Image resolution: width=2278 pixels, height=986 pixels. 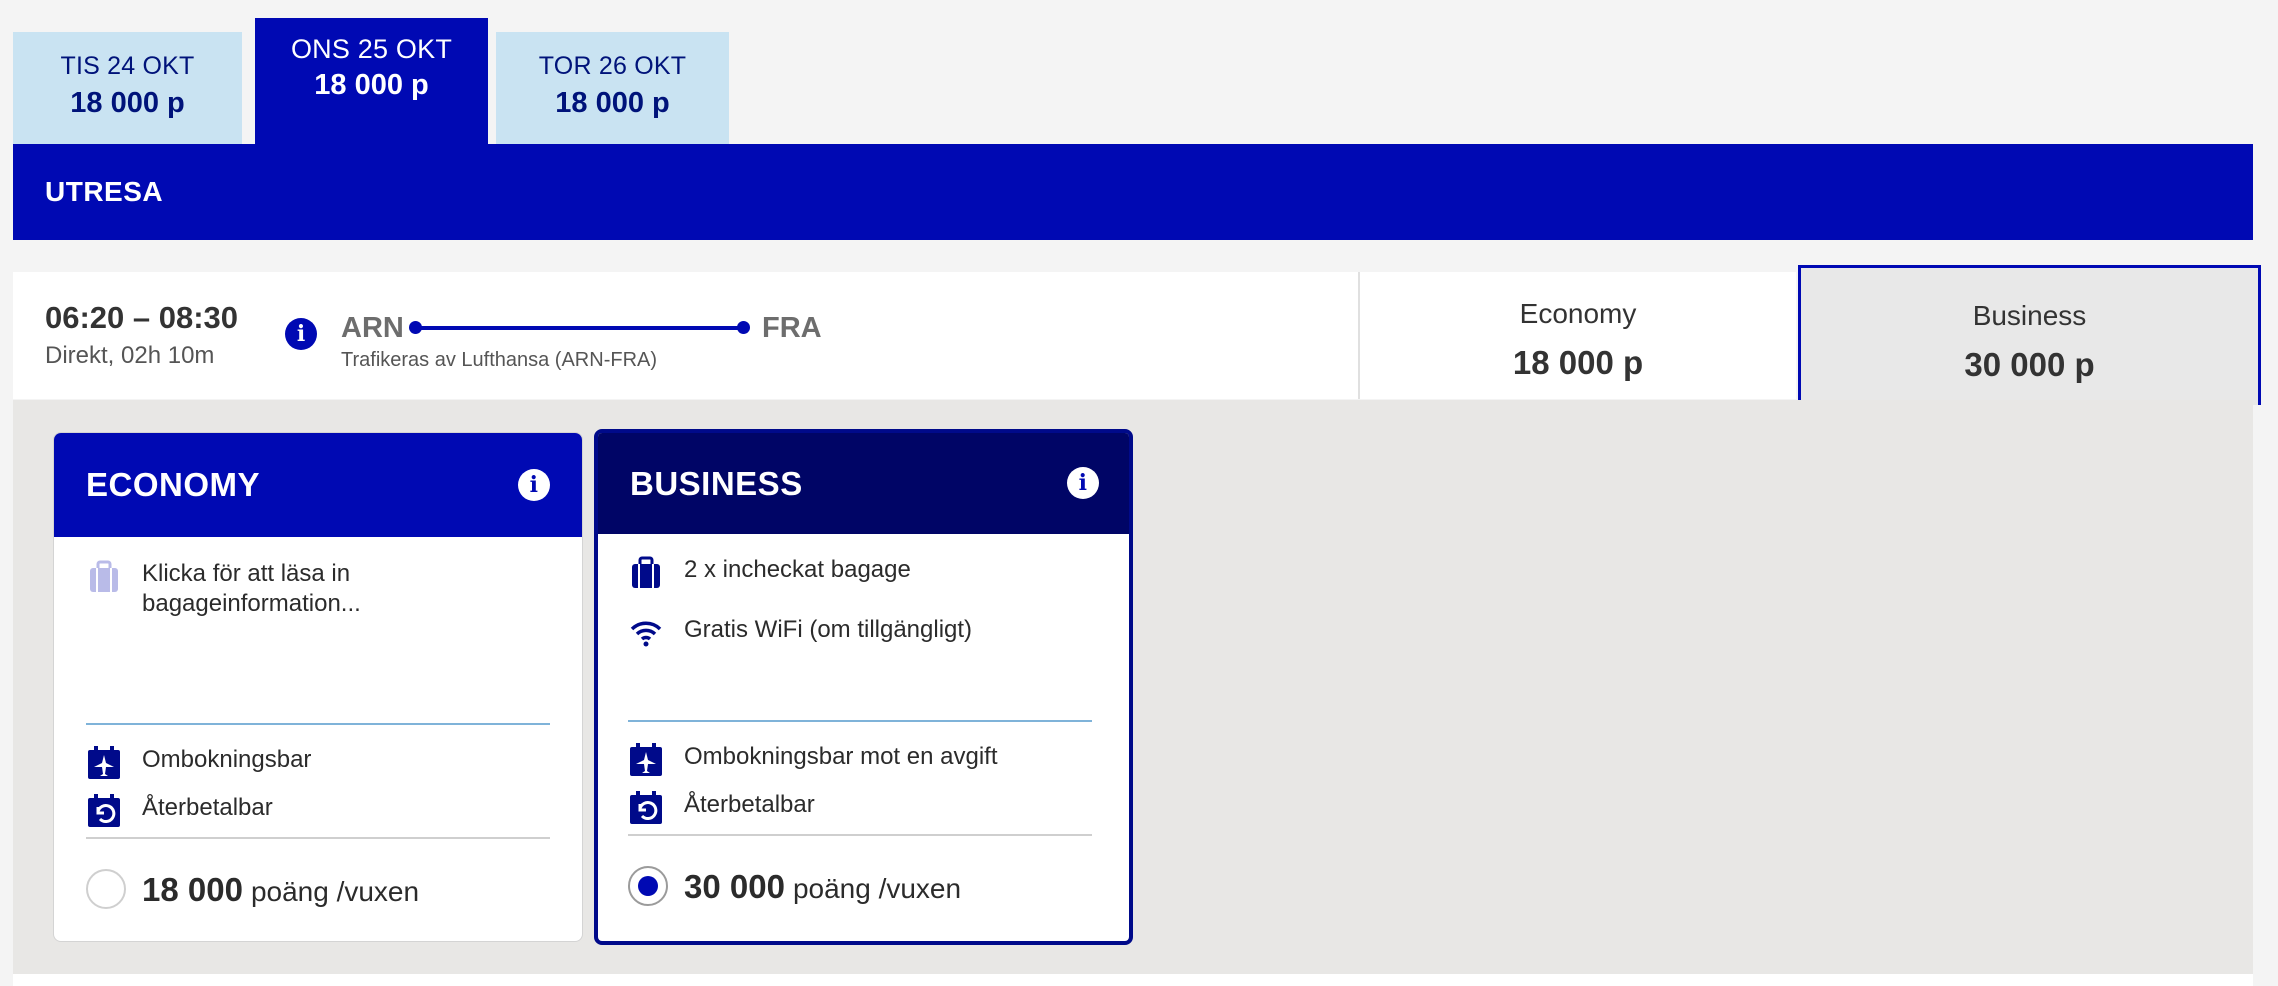 I want to click on date-tab-date: TOR 26 OKT, so click(x=612, y=66).